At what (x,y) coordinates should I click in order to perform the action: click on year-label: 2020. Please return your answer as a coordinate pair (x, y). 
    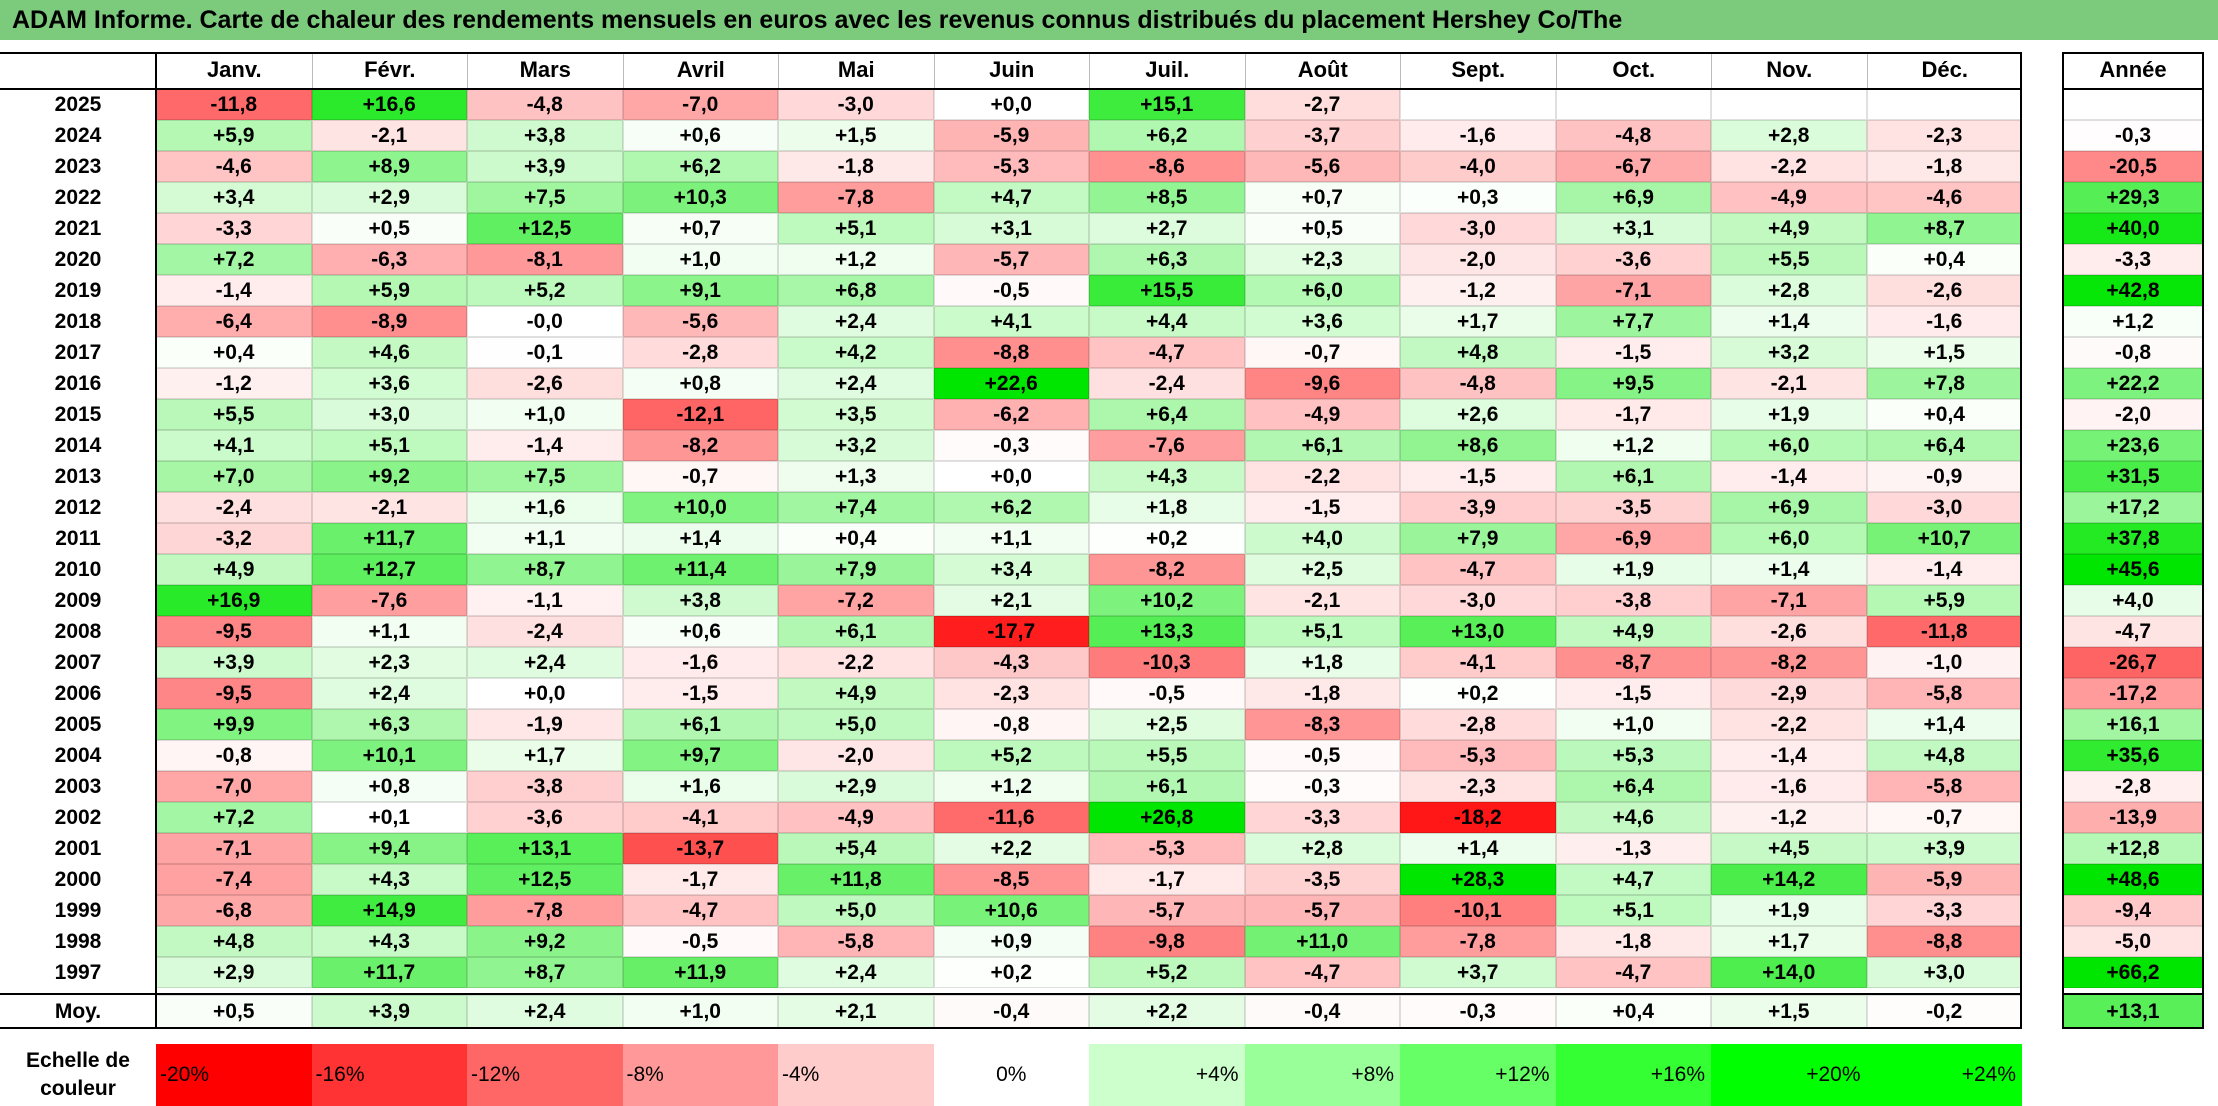
    Looking at the image, I should click on (78, 259).